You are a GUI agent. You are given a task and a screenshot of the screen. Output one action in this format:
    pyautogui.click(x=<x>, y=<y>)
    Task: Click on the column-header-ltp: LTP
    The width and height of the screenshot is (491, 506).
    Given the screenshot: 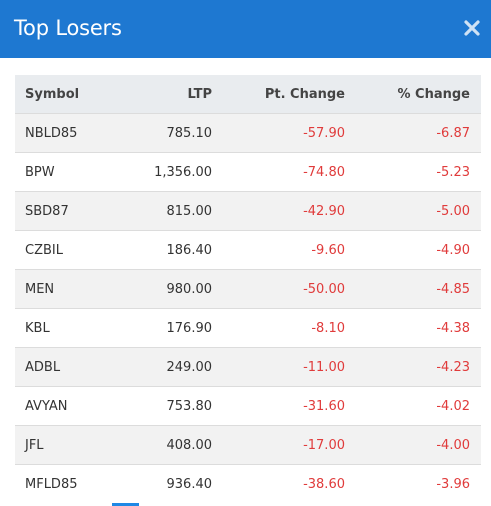 What is the action you would take?
    pyautogui.click(x=162, y=94)
    